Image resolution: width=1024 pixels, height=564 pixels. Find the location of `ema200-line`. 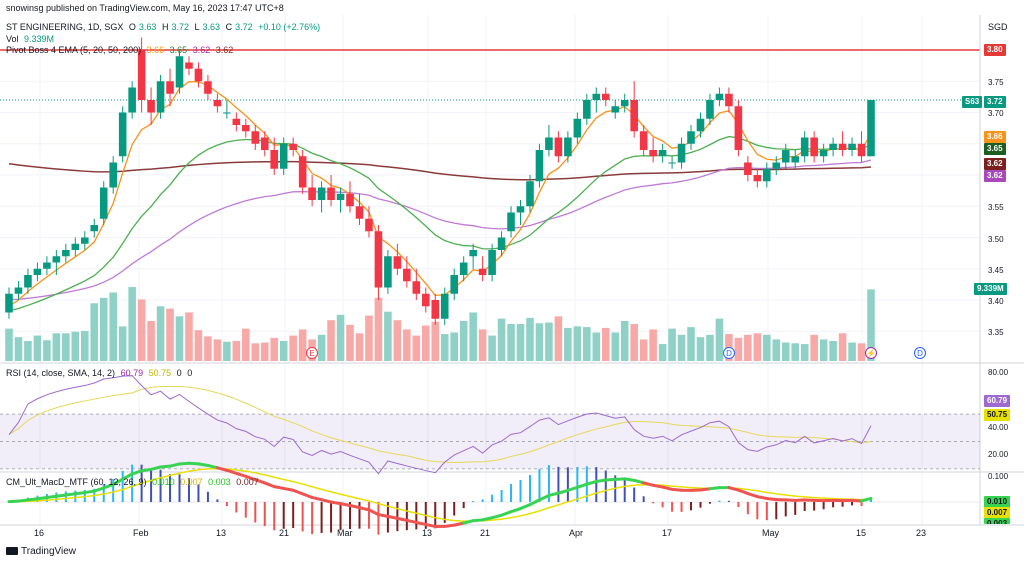

ema200-line is located at coordinates (440, 170).